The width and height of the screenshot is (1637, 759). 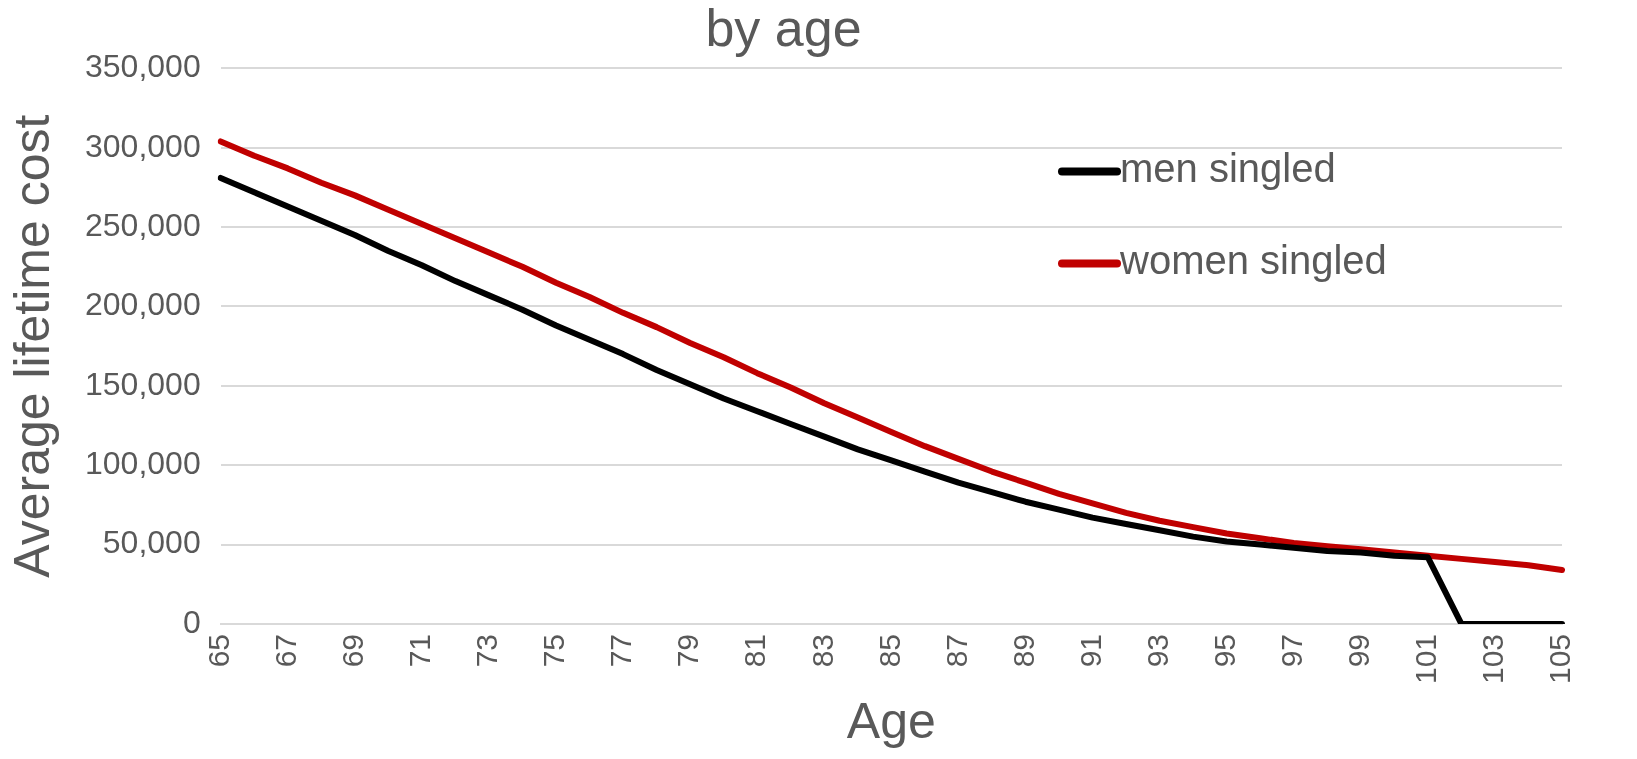 What do you see at coordinates (822, 650) in the screenshot?
I see `x-tick-label: 83` at bounding box center [822, 650].